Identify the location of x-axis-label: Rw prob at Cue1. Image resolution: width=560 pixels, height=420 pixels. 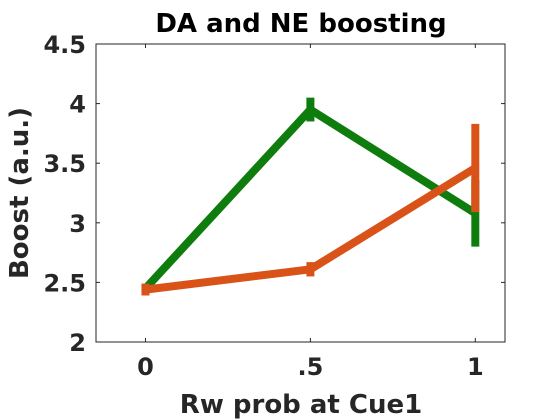
(301, 405).